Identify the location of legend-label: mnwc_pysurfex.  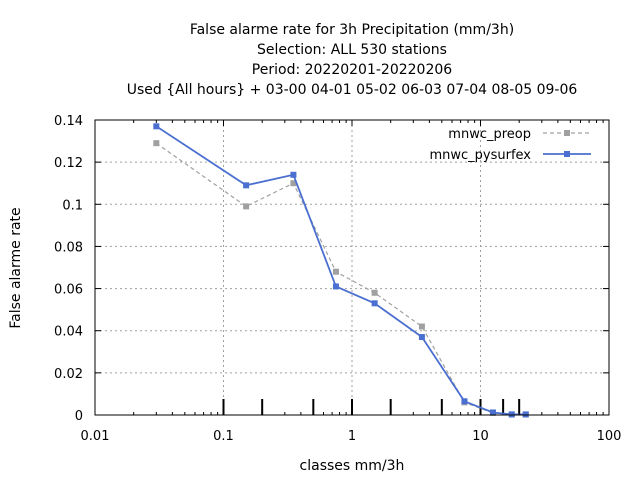
(480, 155).